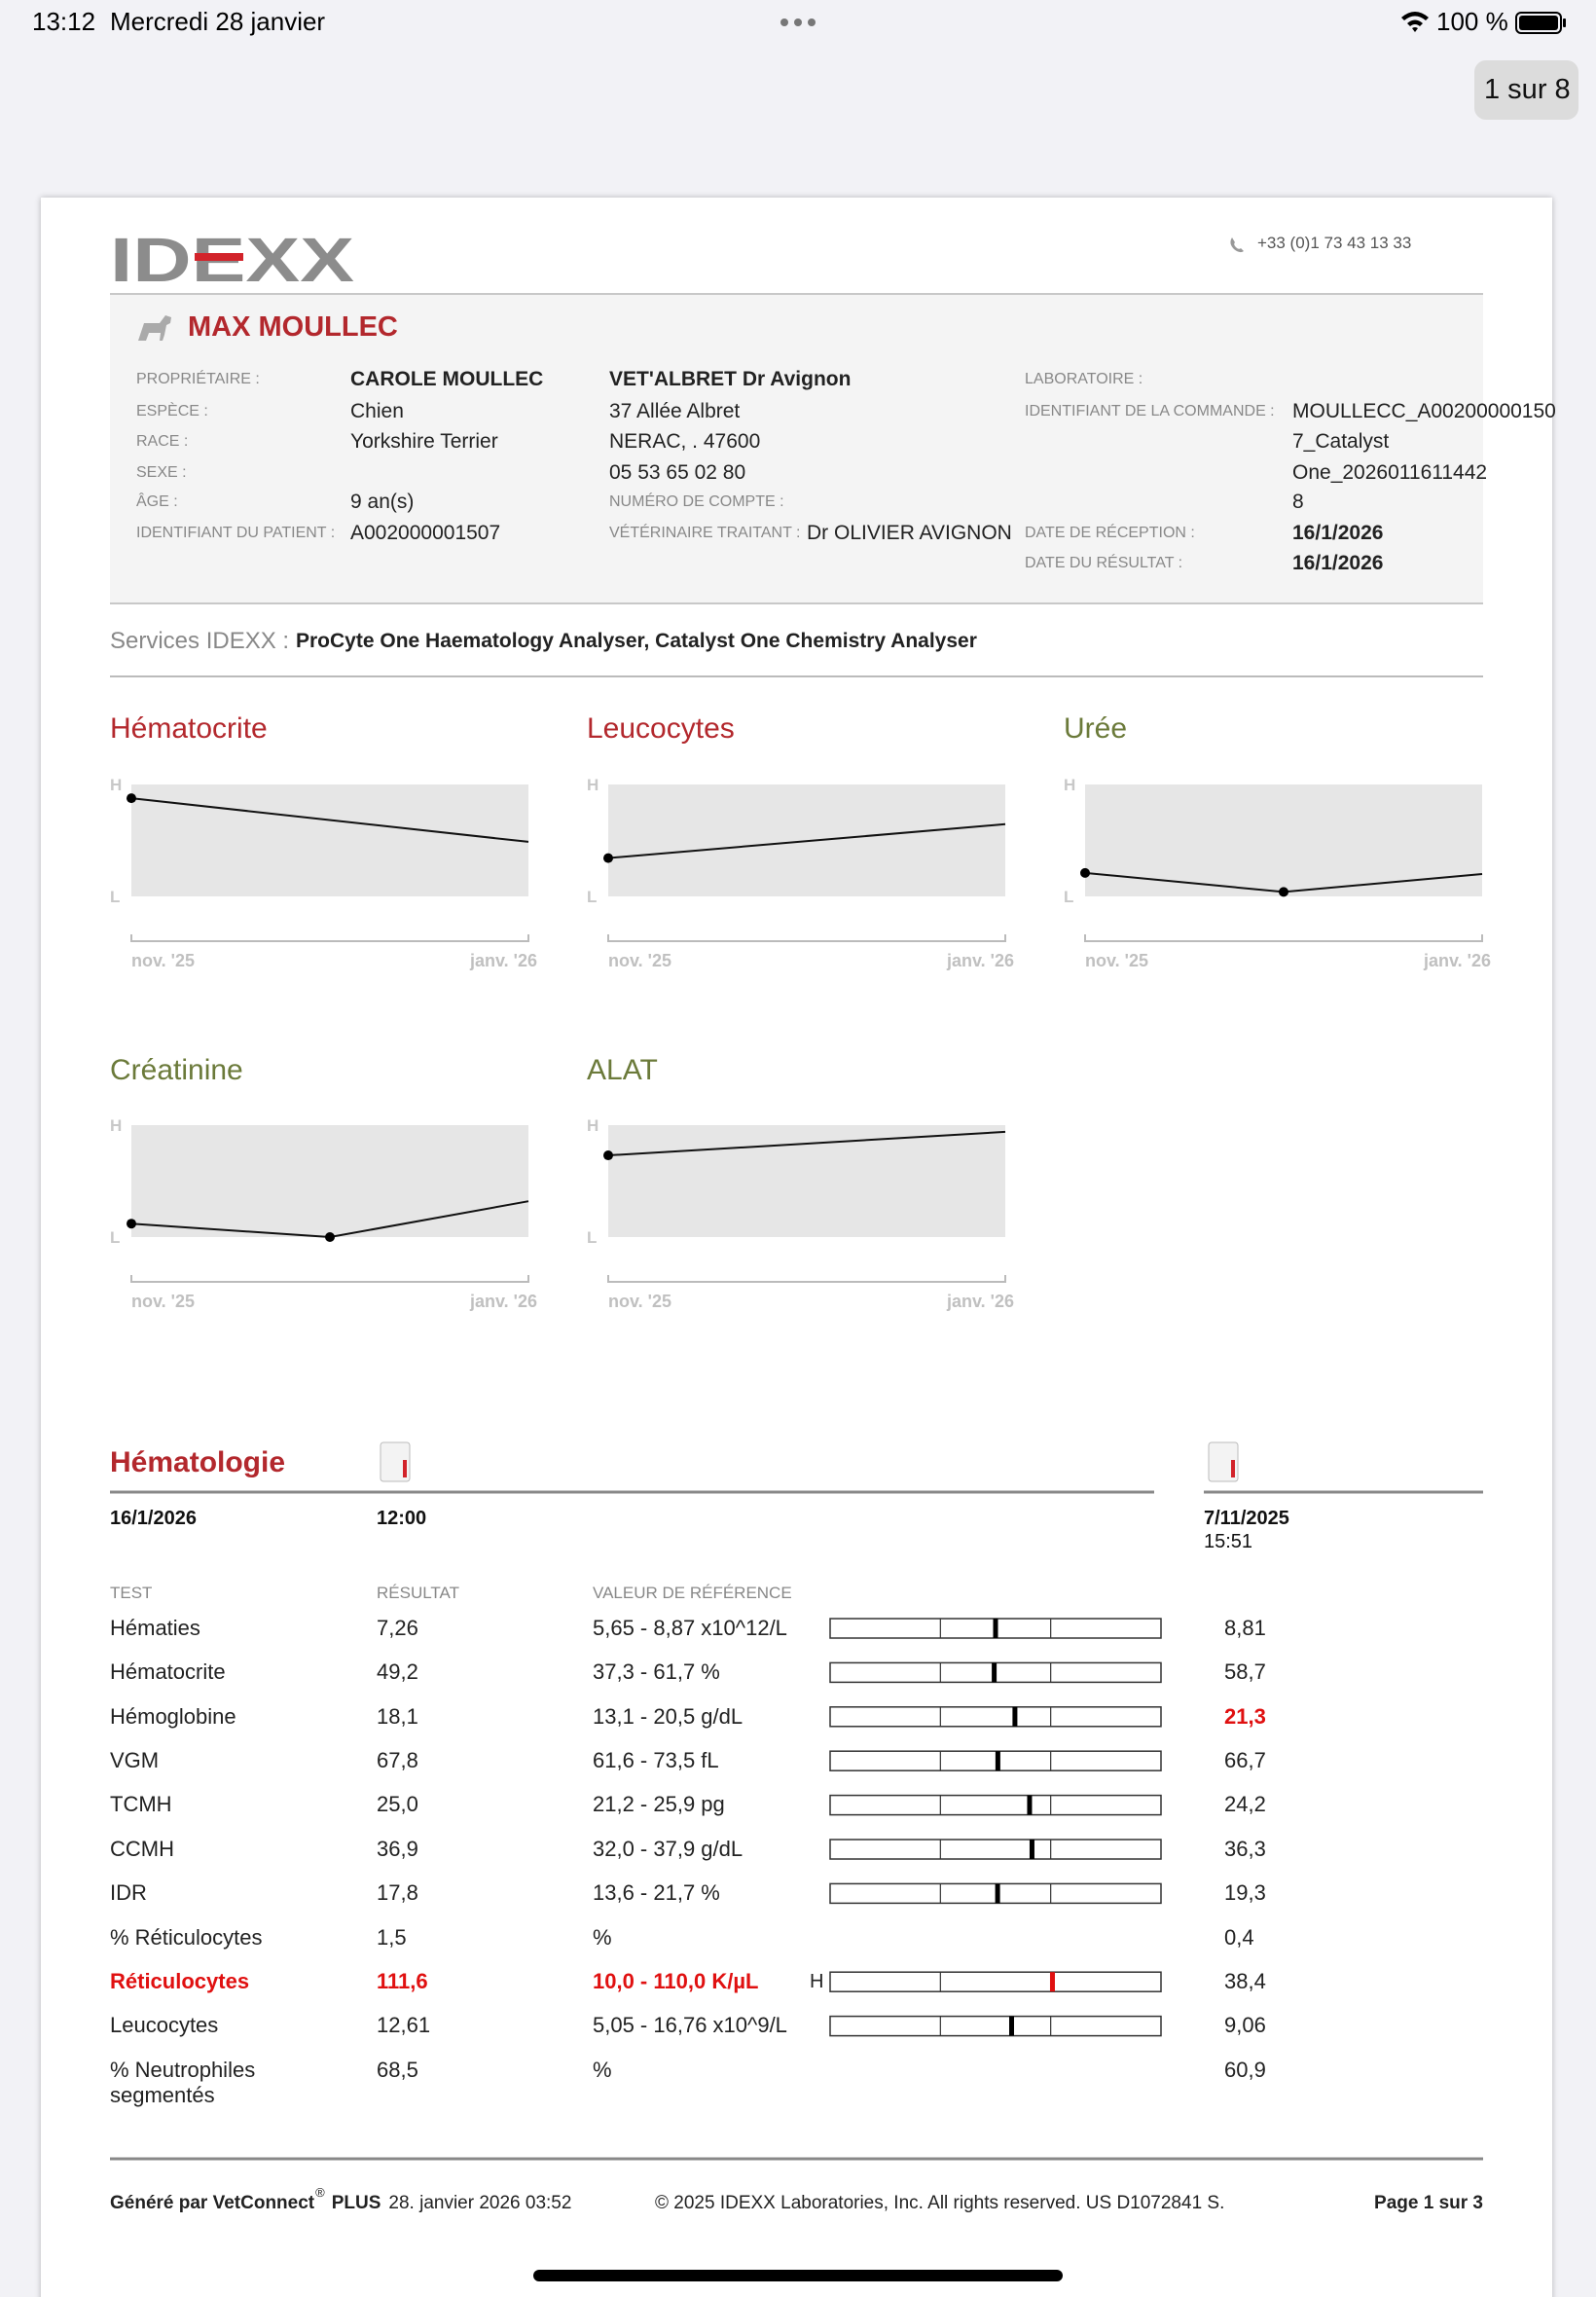 Image resolution: width=1596 pixels, height=2297 pixels. What do you see at coordinates (602, 1937) in the screenshot?
I see `reference-range: %` at bounding box center [602, 1937].